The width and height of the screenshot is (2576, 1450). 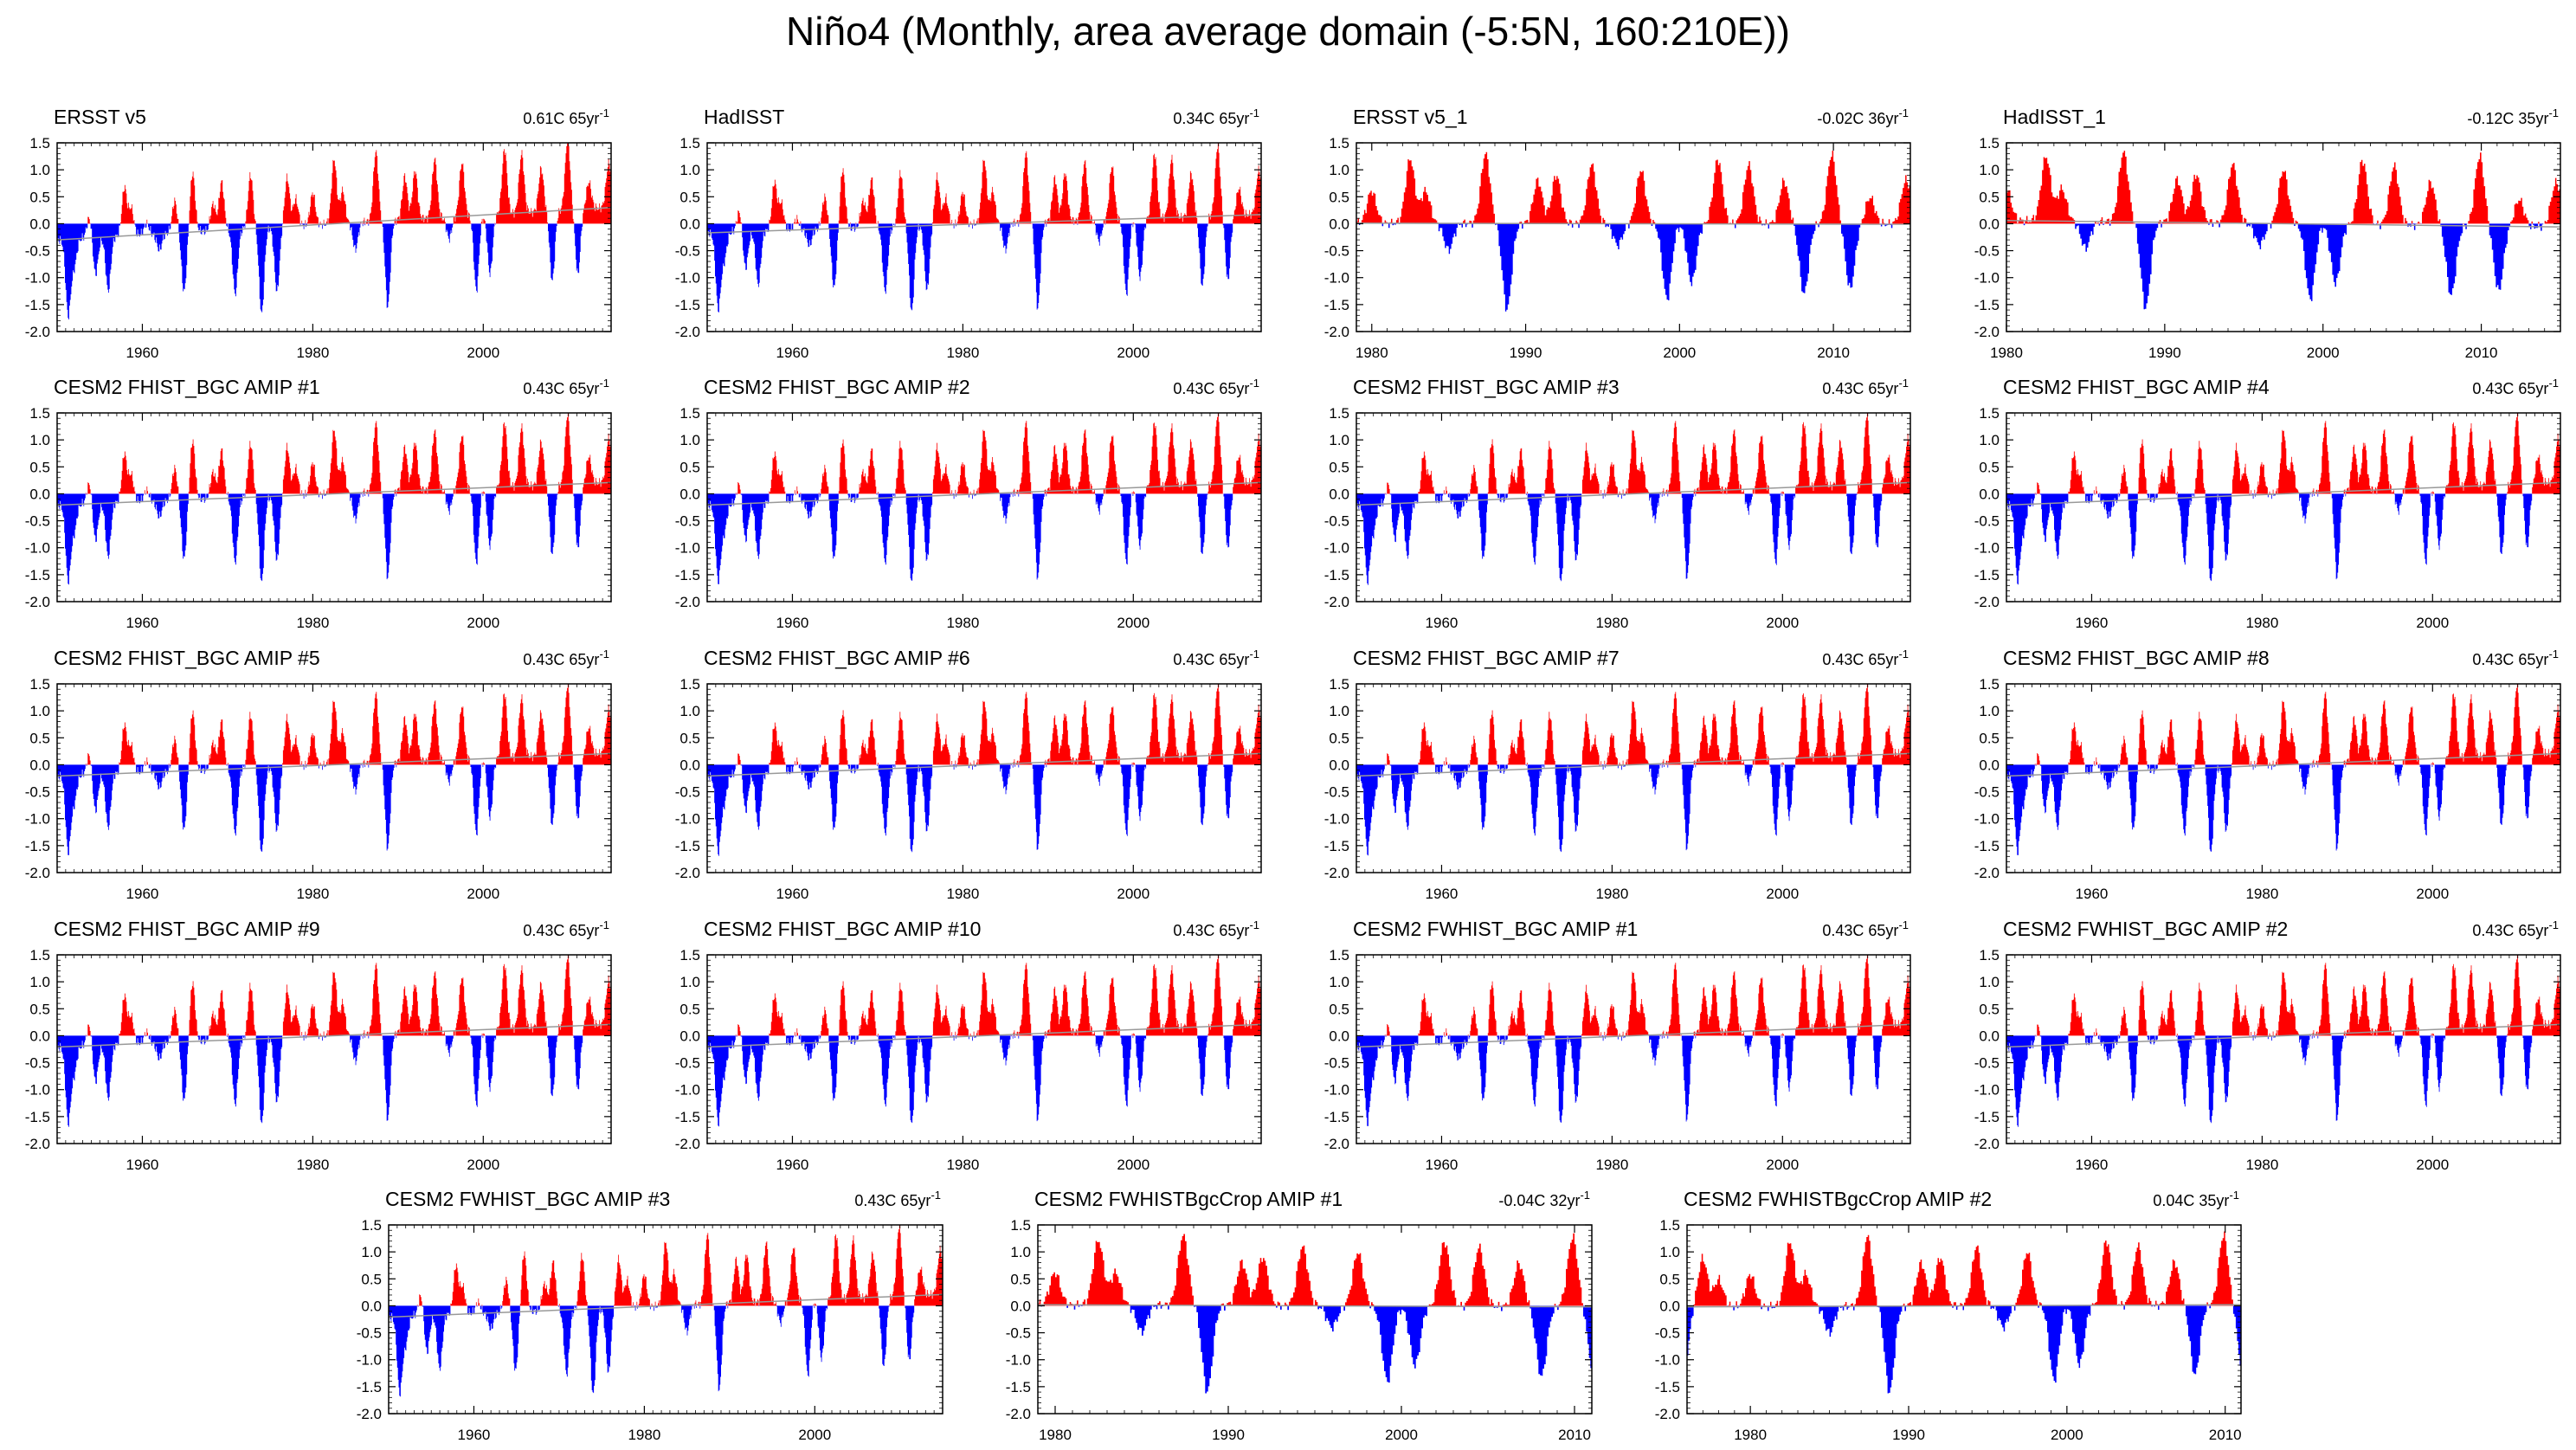 What do you see at coordinates (566, 116) in the screenshot?
I see `panel-trend: 0.61C 65yr-1` at bounding box center [566, 116].